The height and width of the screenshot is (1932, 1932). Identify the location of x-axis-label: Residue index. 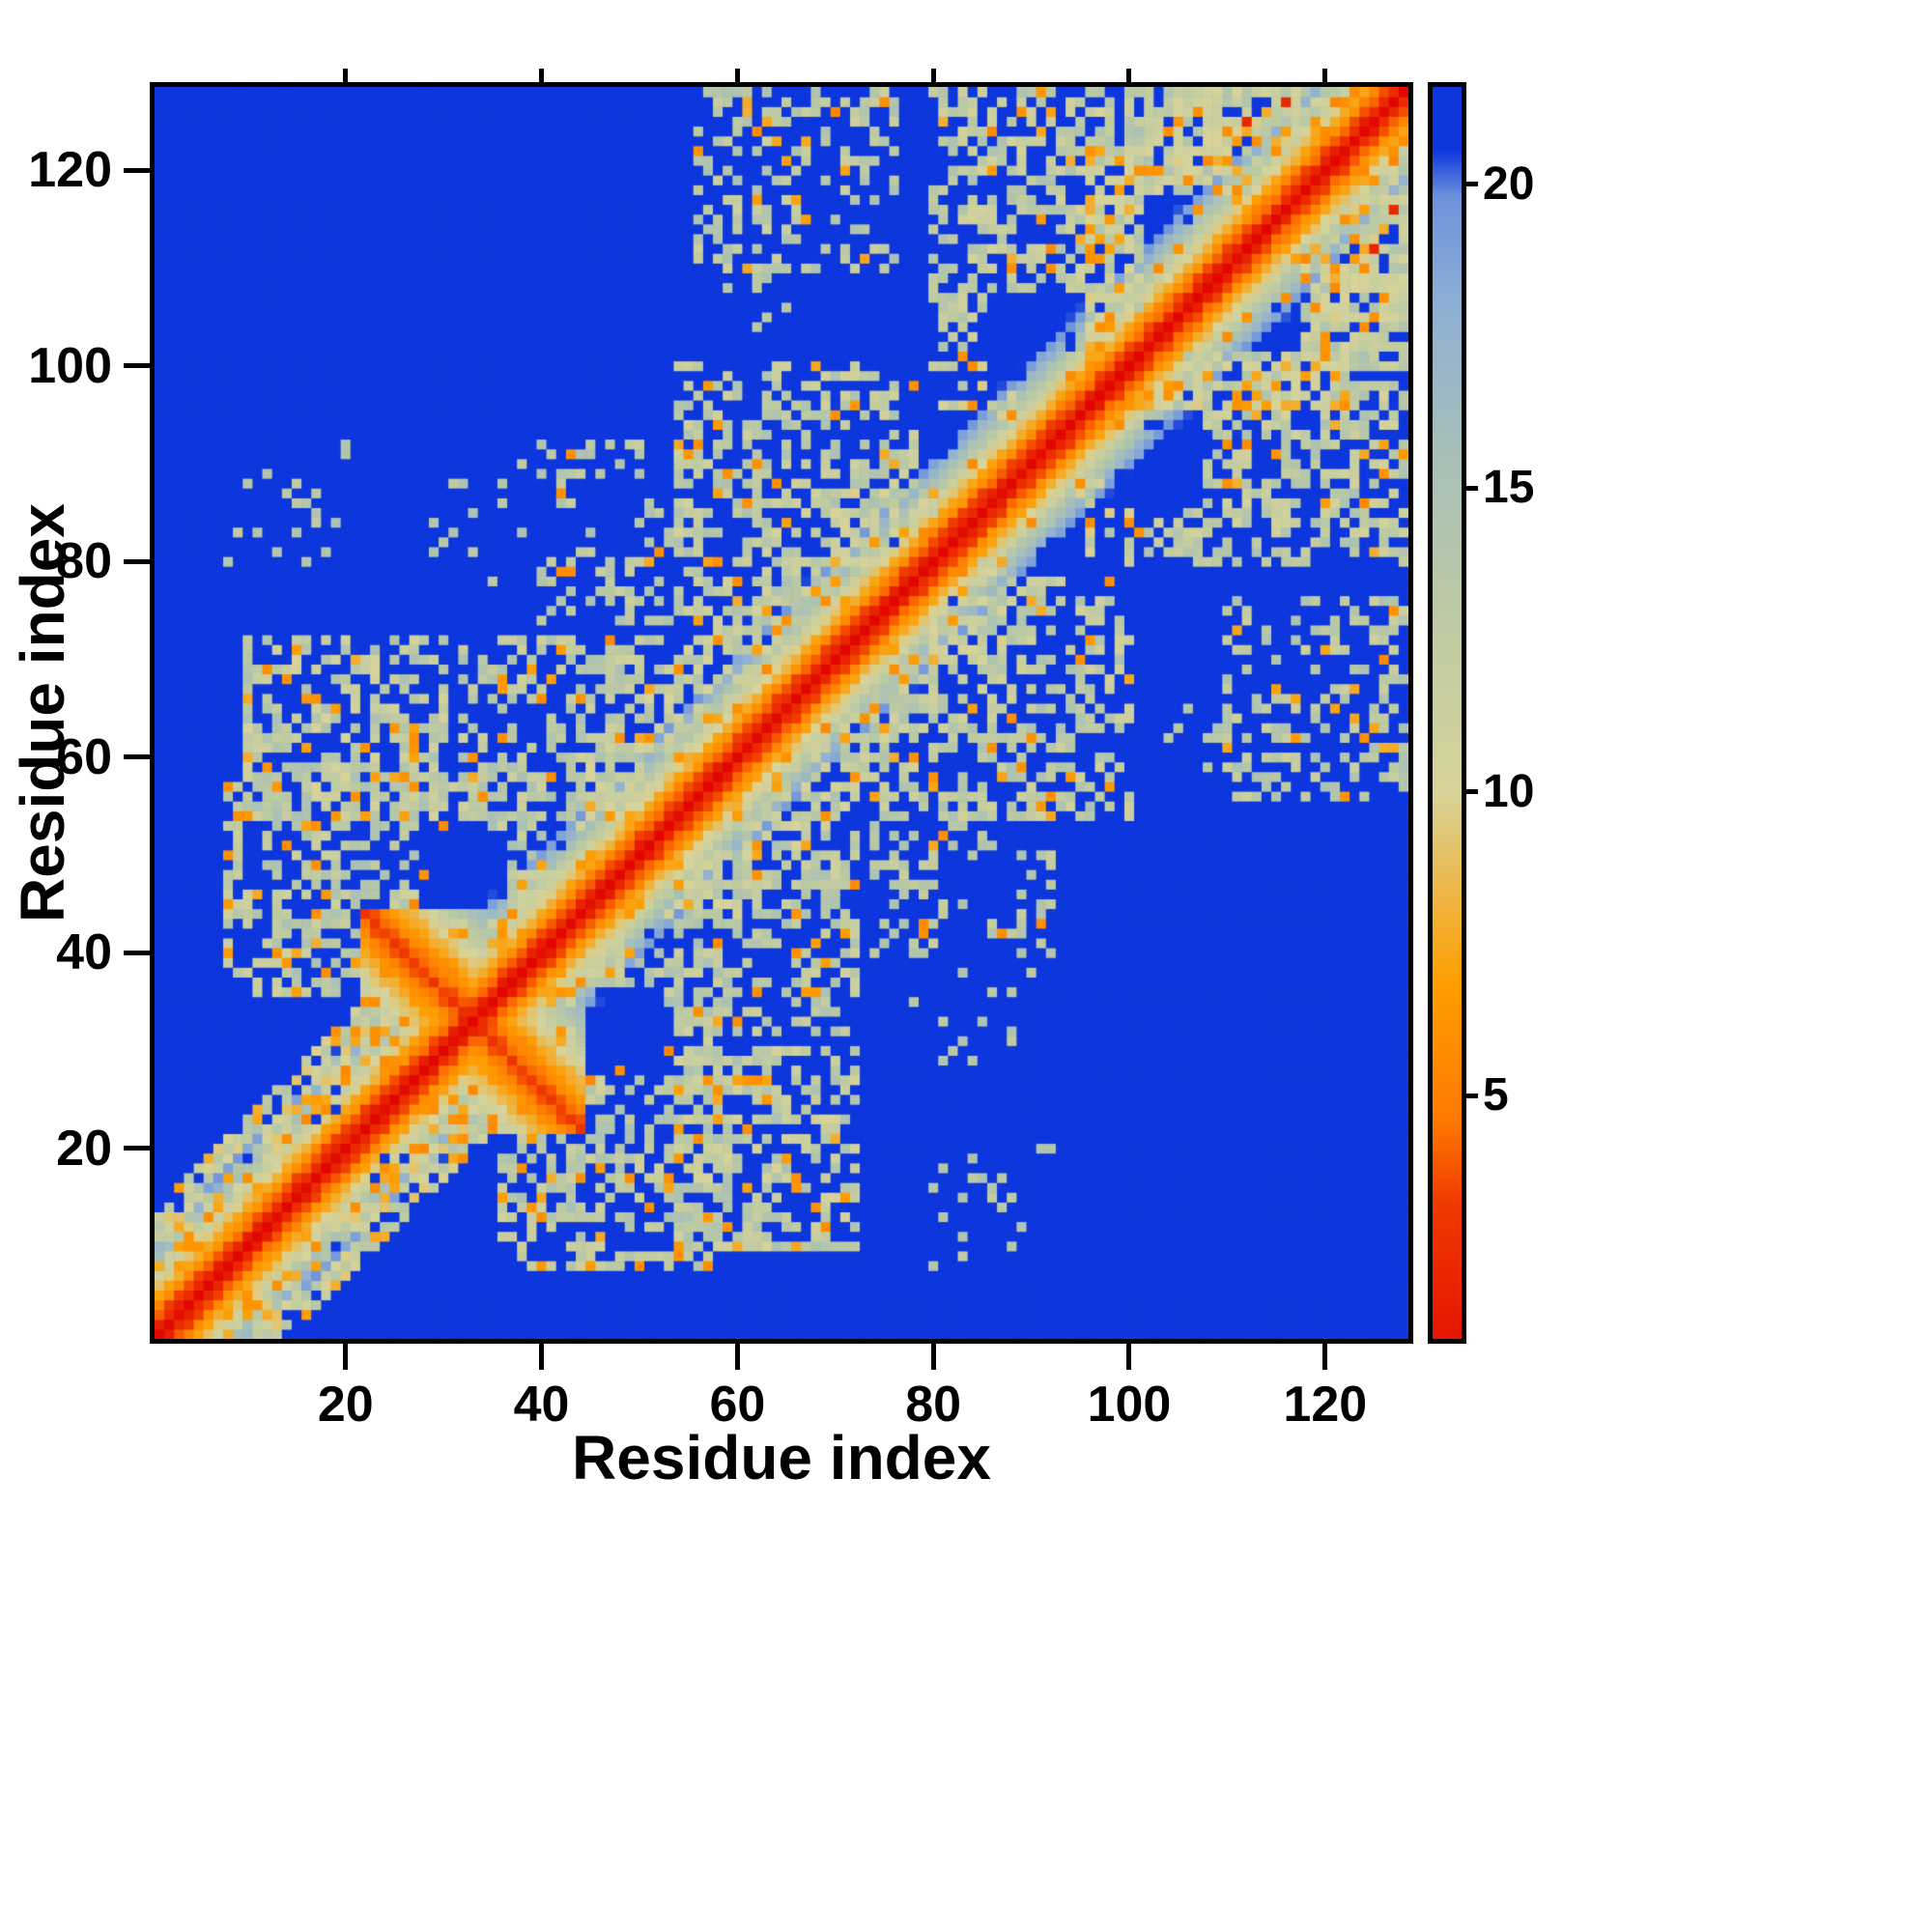
(781, 1457).